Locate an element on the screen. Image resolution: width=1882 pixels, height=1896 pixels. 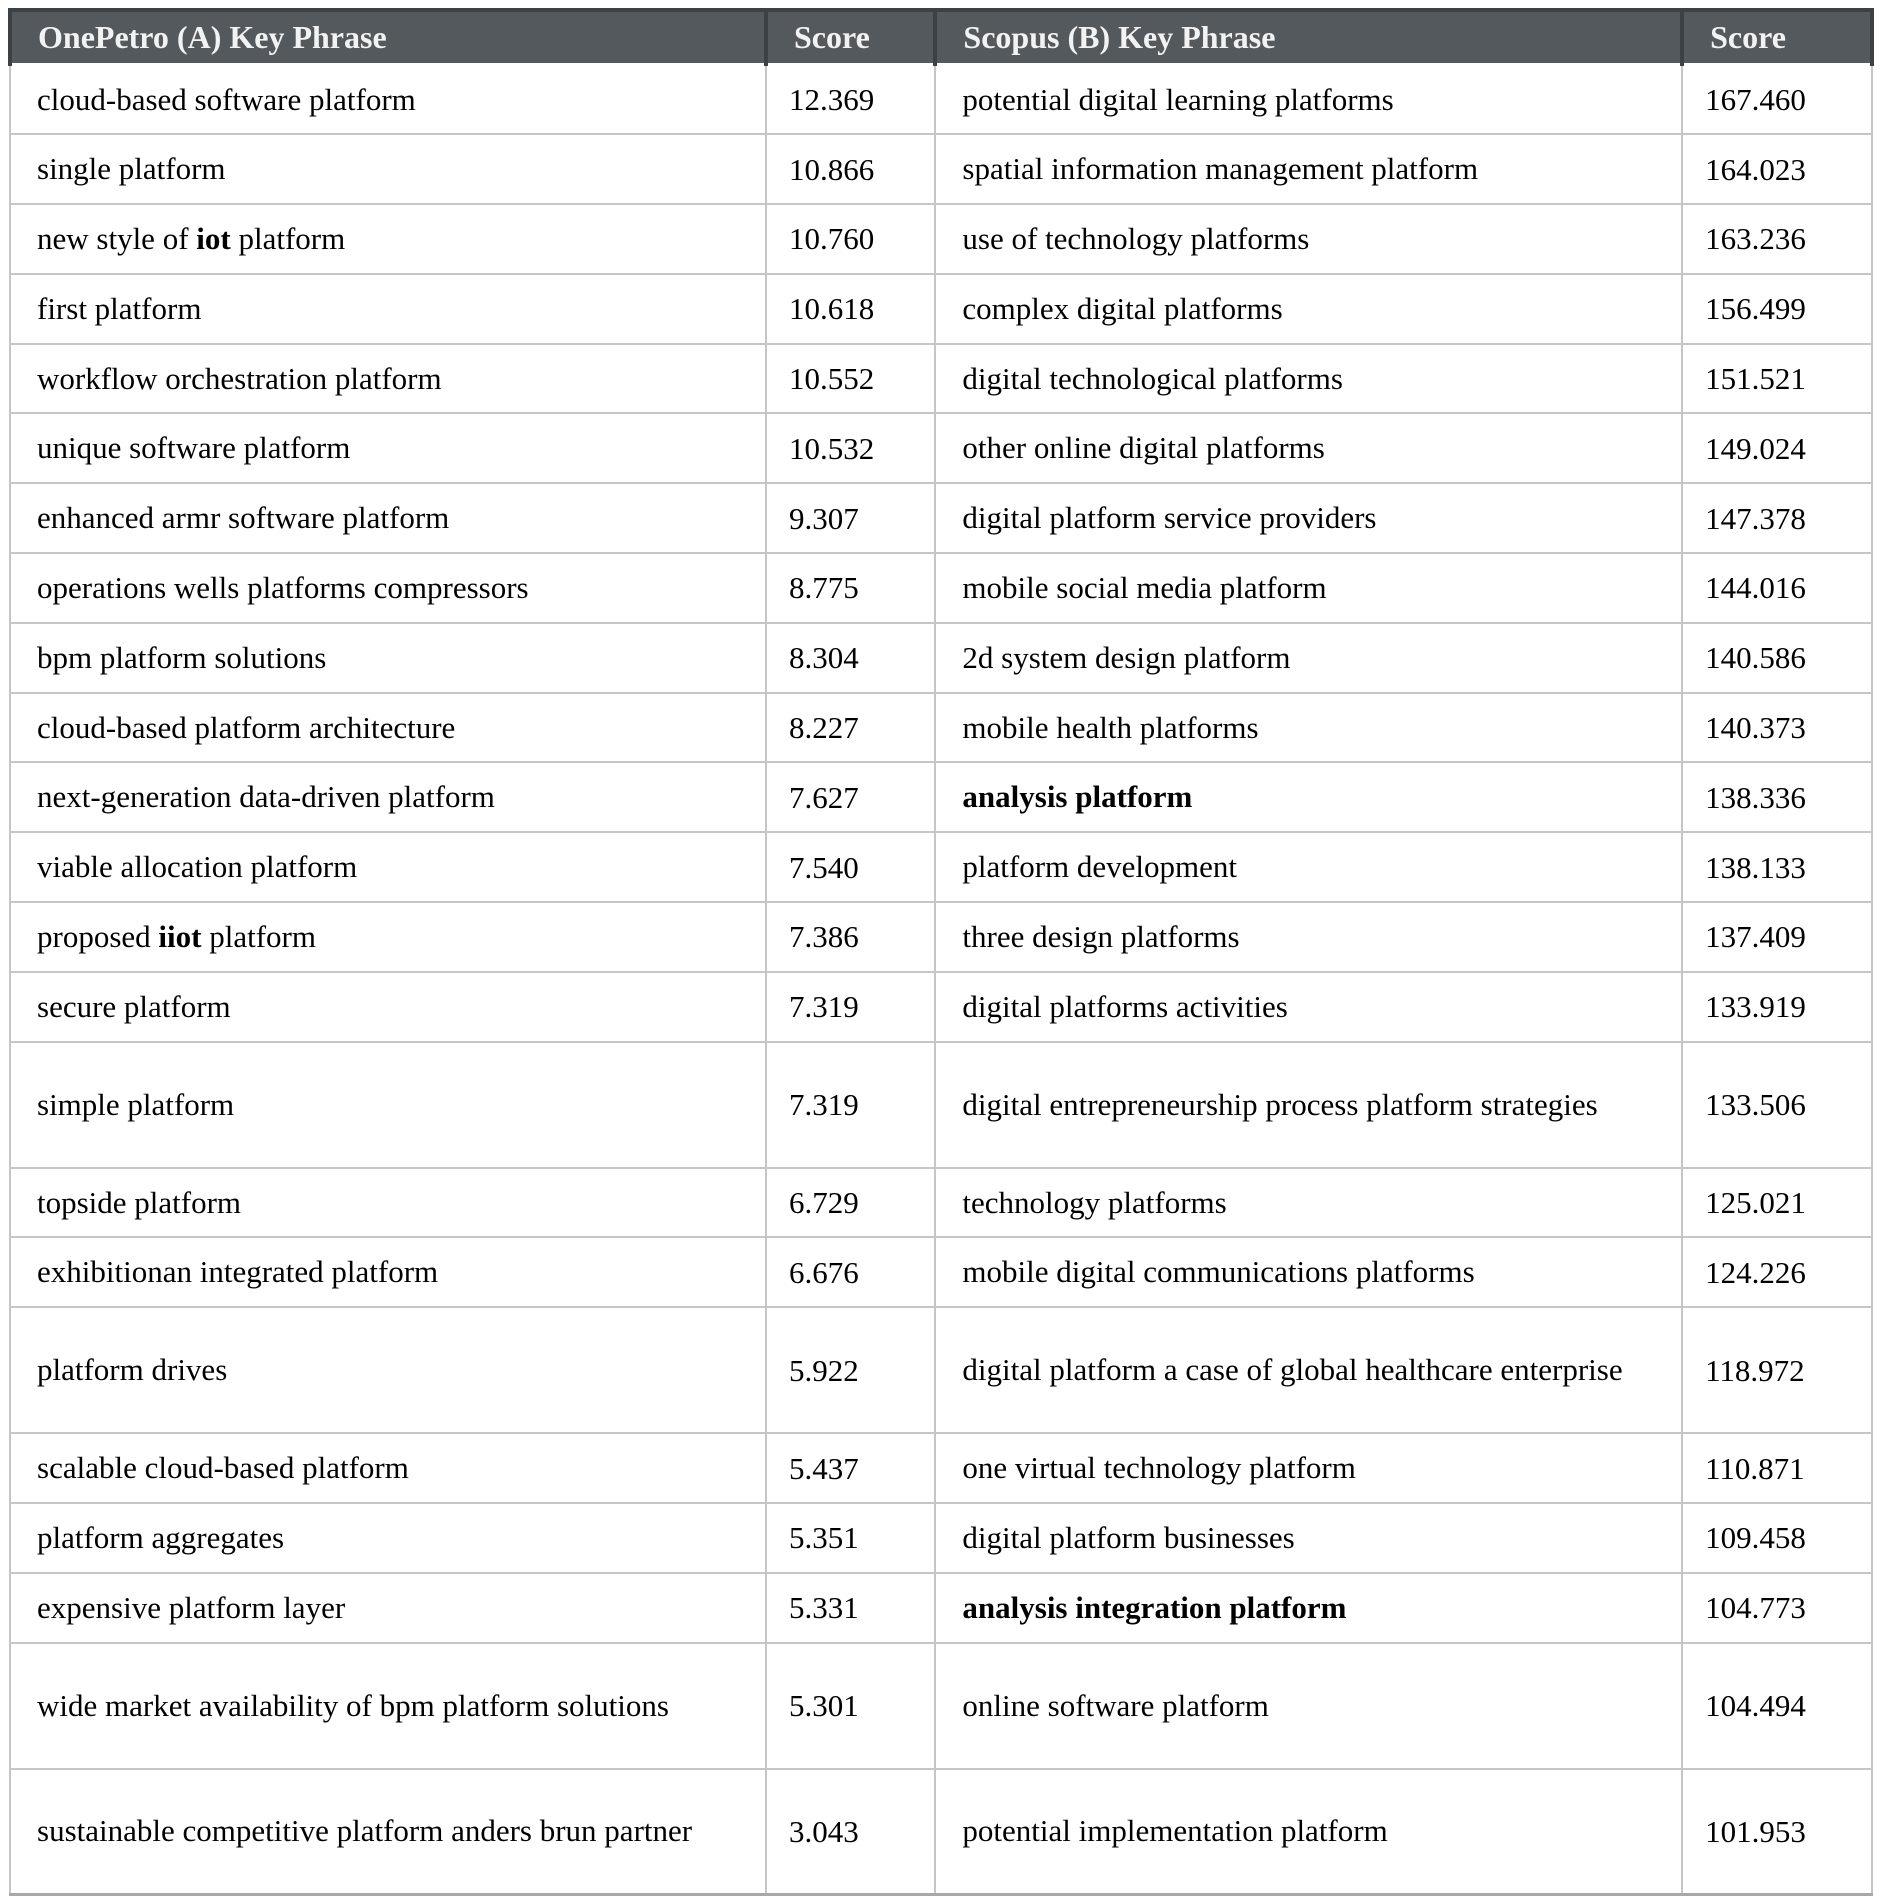
onepetro-phrase-cell: workflow orchestration platform is located at coordinates (388, 378).